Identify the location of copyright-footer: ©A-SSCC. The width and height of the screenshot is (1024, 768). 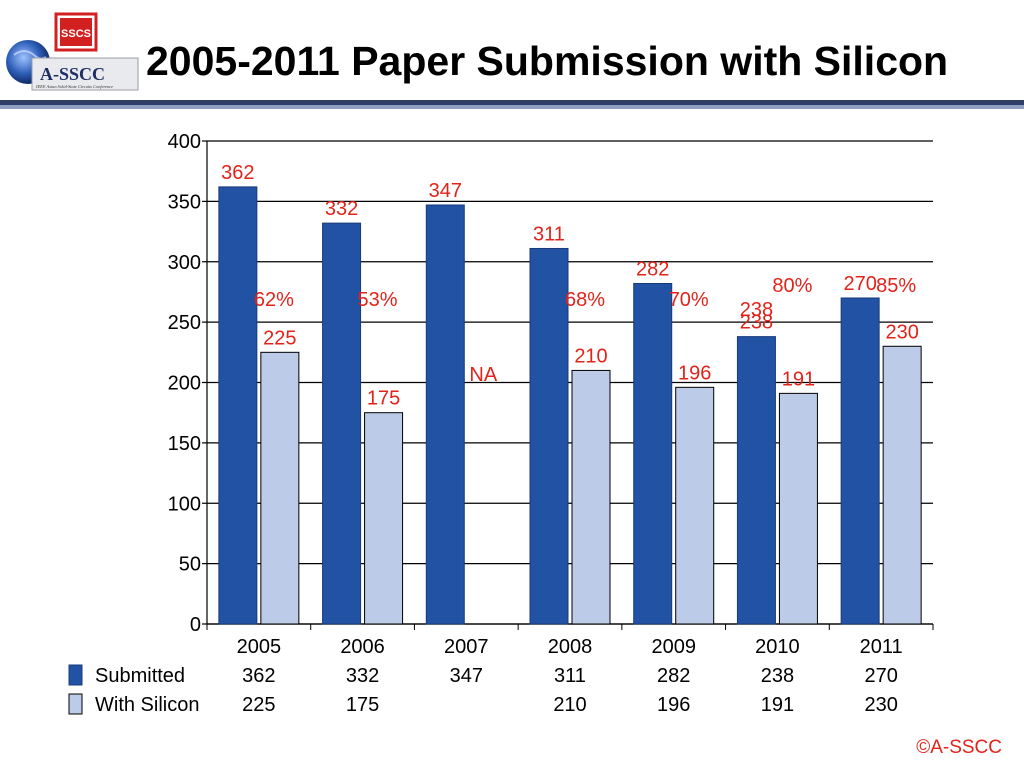
(959, 747).